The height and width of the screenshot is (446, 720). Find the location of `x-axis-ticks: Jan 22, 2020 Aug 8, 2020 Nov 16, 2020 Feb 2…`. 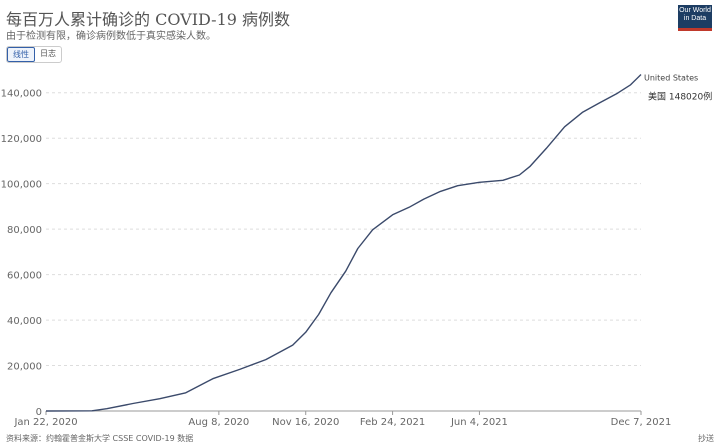

x-axis-ticks: Jan 22, 2020 Aug 8, 2020 Nov 16, 2020 Feb 2… is located at coordinates (342, 419).